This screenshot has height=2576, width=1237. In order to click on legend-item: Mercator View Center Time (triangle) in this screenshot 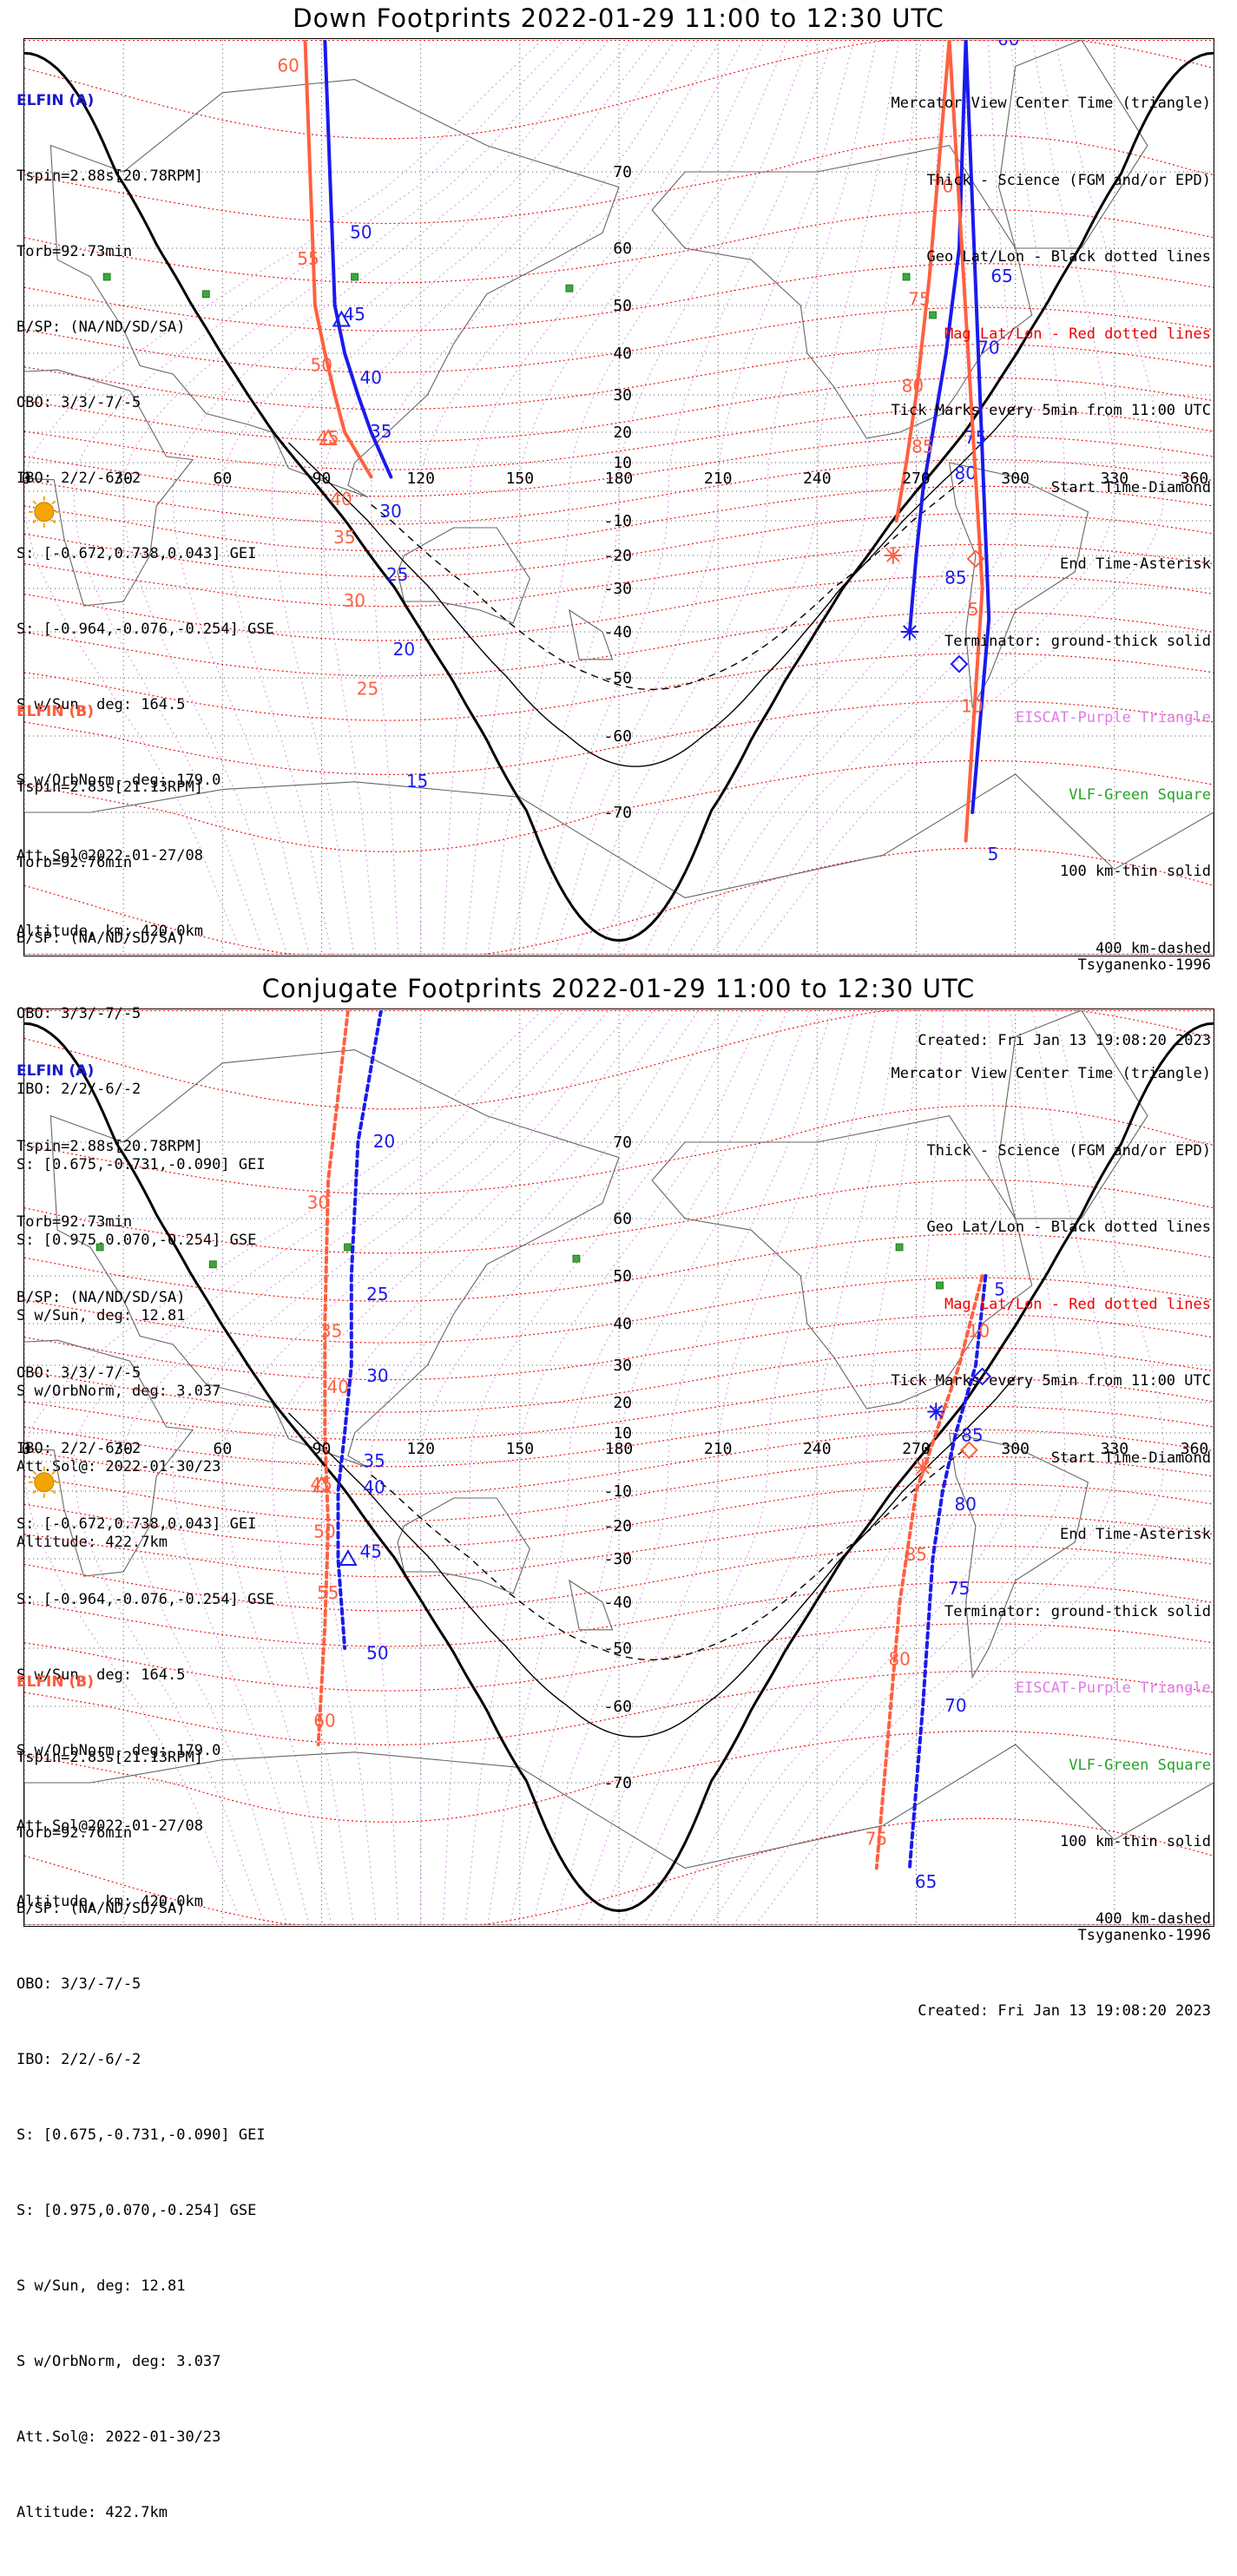, I will do `click(1051, 1073)`.